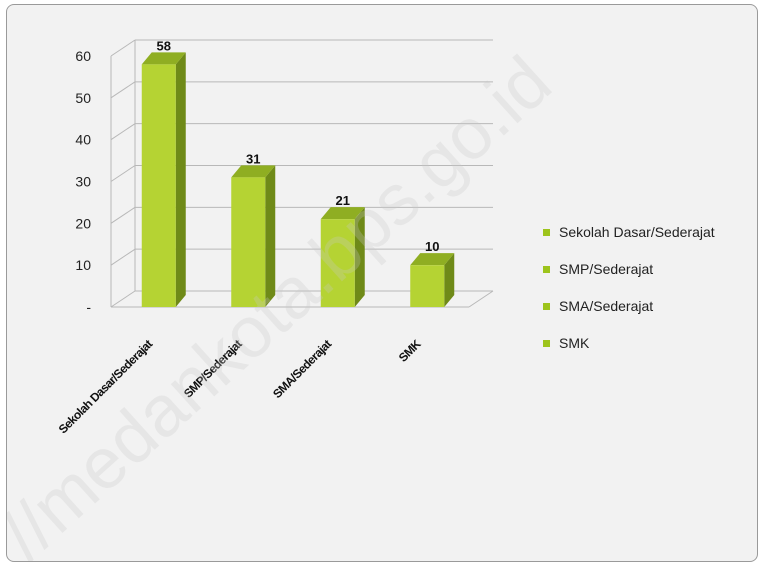  What do you see at coordinates (432, 246) in the screenshot?
I see `bar-data-label: 10` at bounding box center [432, 246].